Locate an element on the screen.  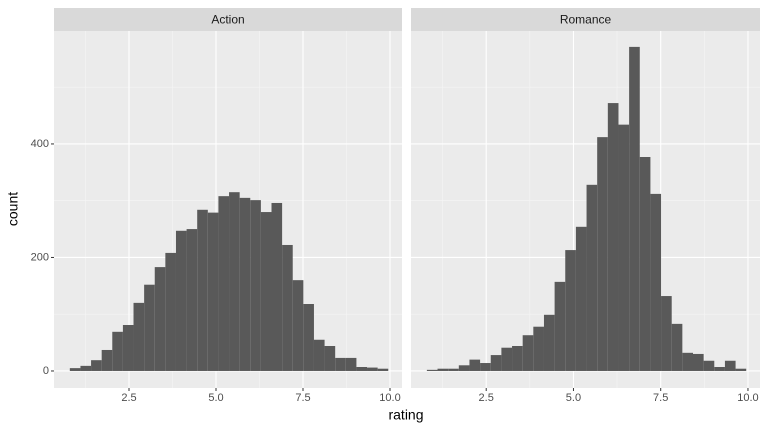
strip-label: Action is located at coordinates (227, 20).